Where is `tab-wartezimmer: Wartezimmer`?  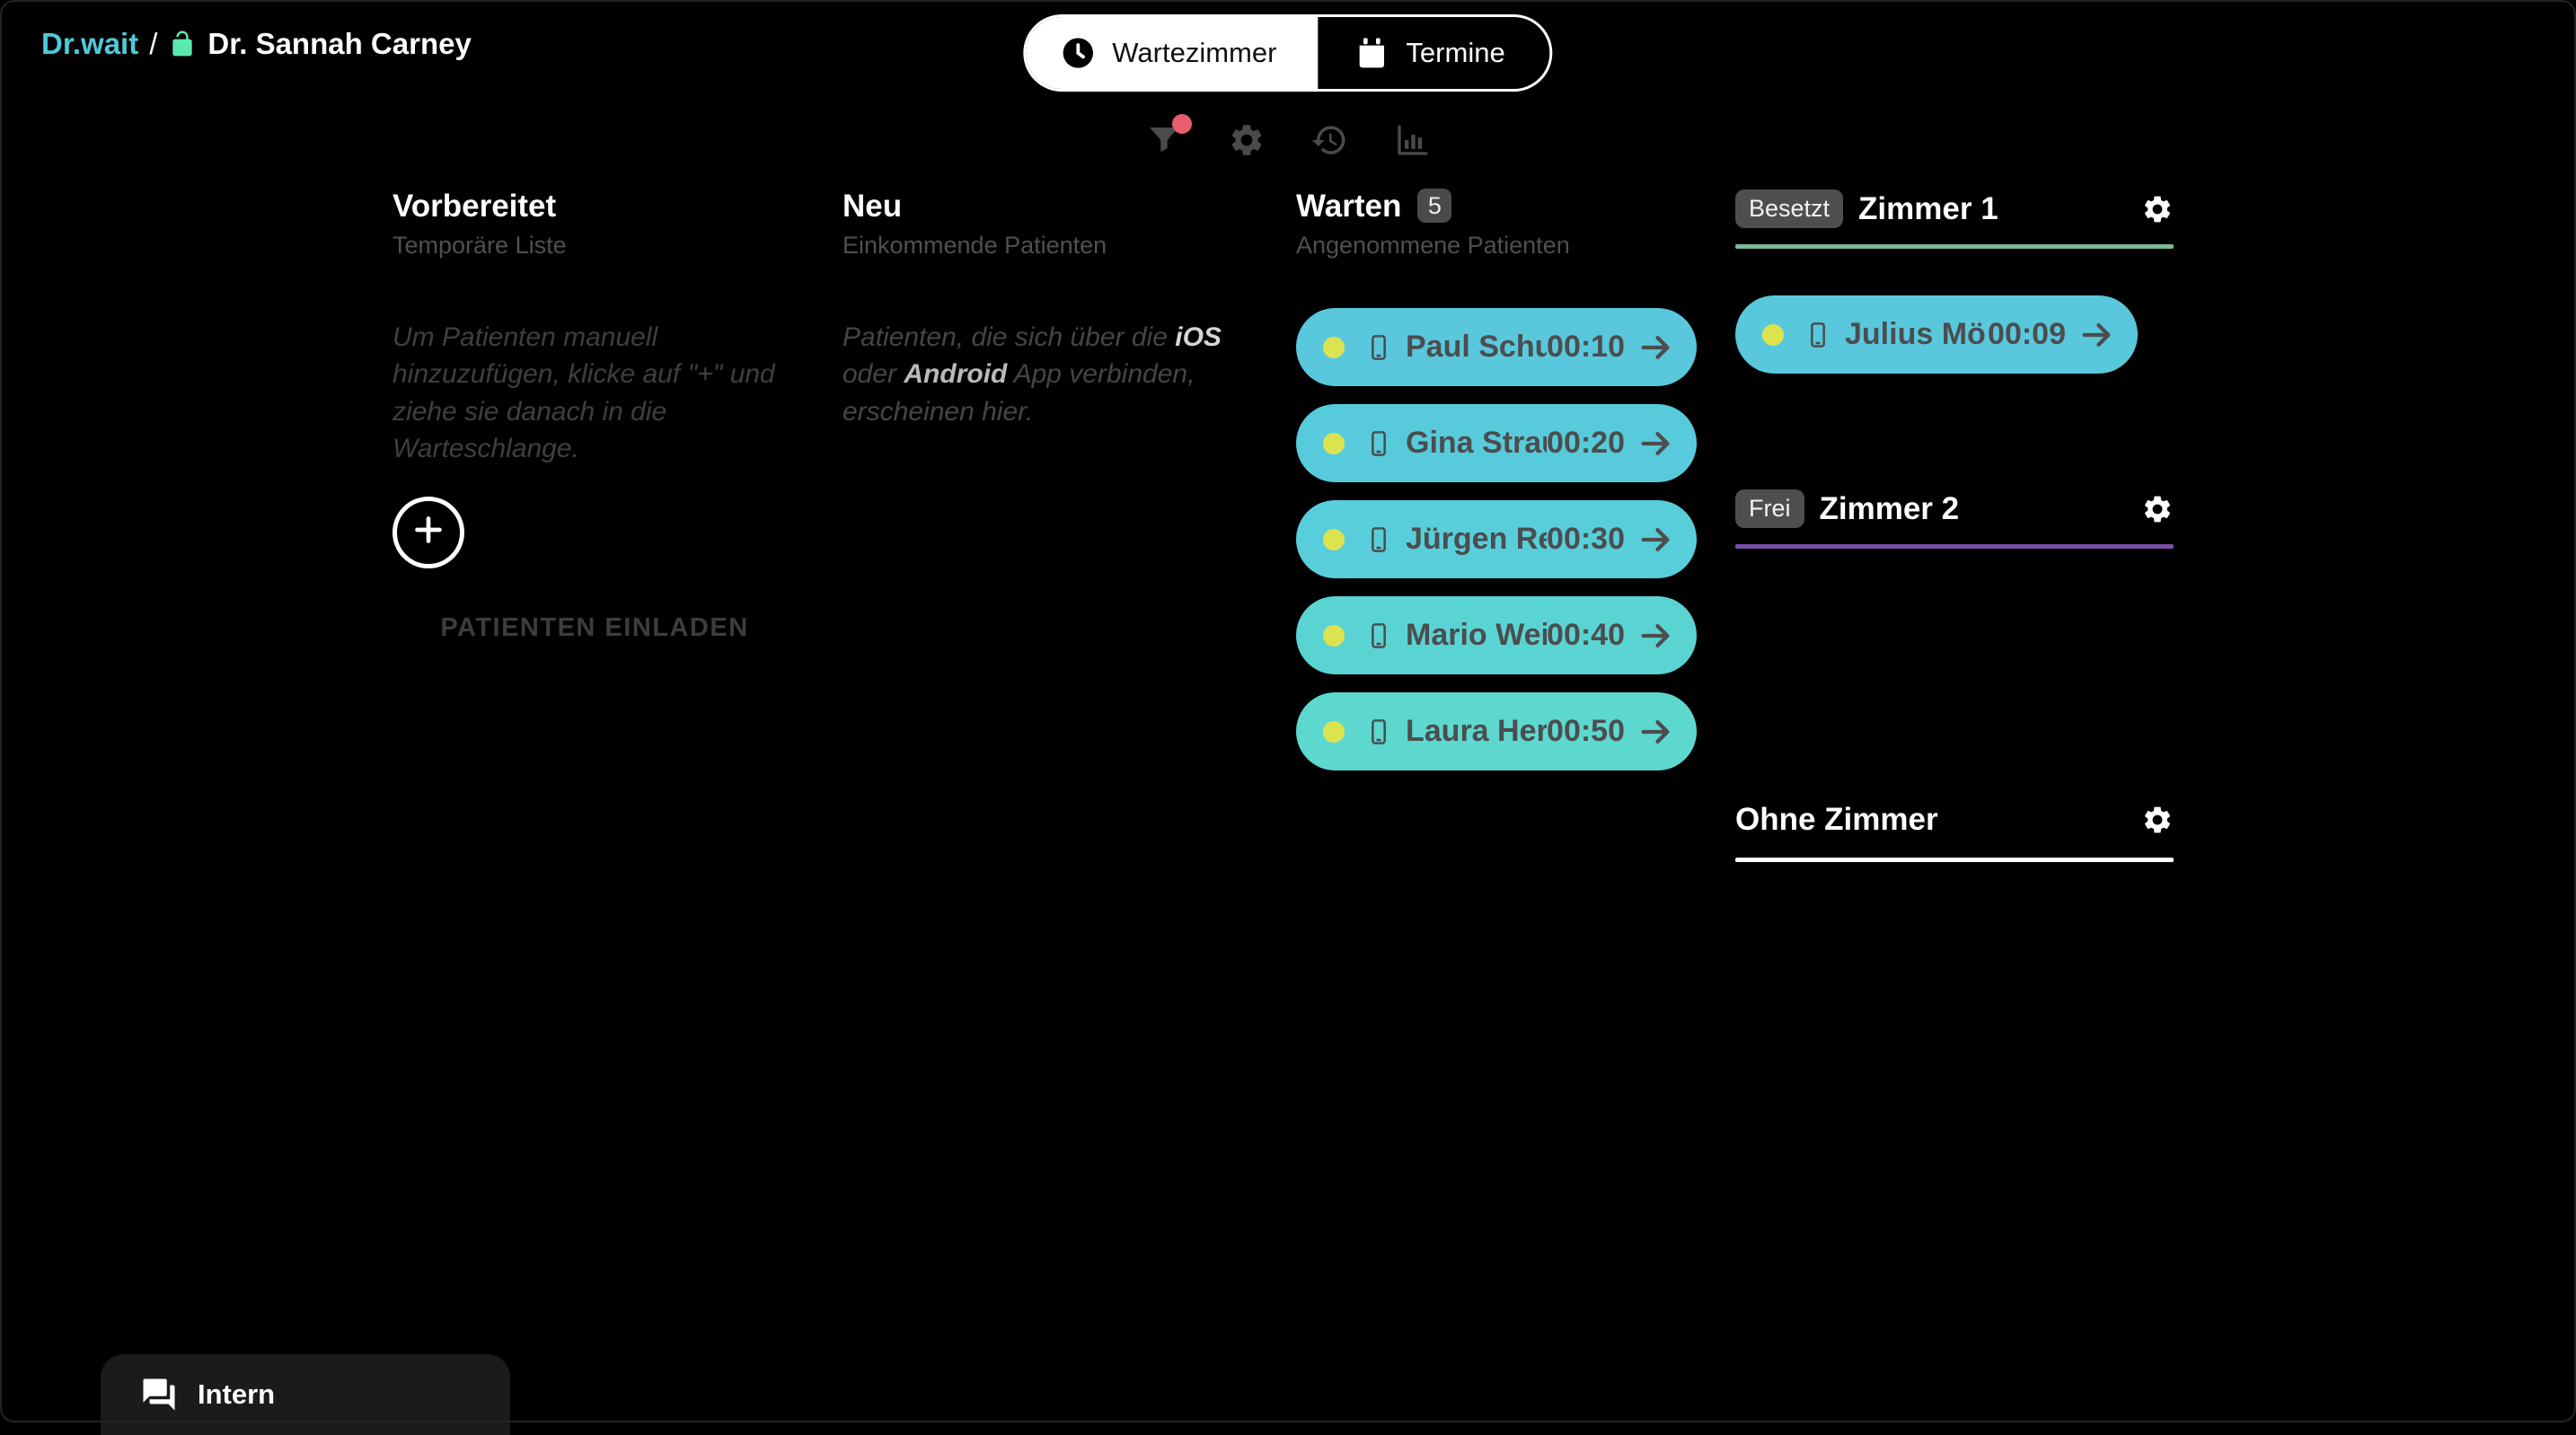 tab-wartezimmer: Wartezimmer is located at coordinates (1172, 53).